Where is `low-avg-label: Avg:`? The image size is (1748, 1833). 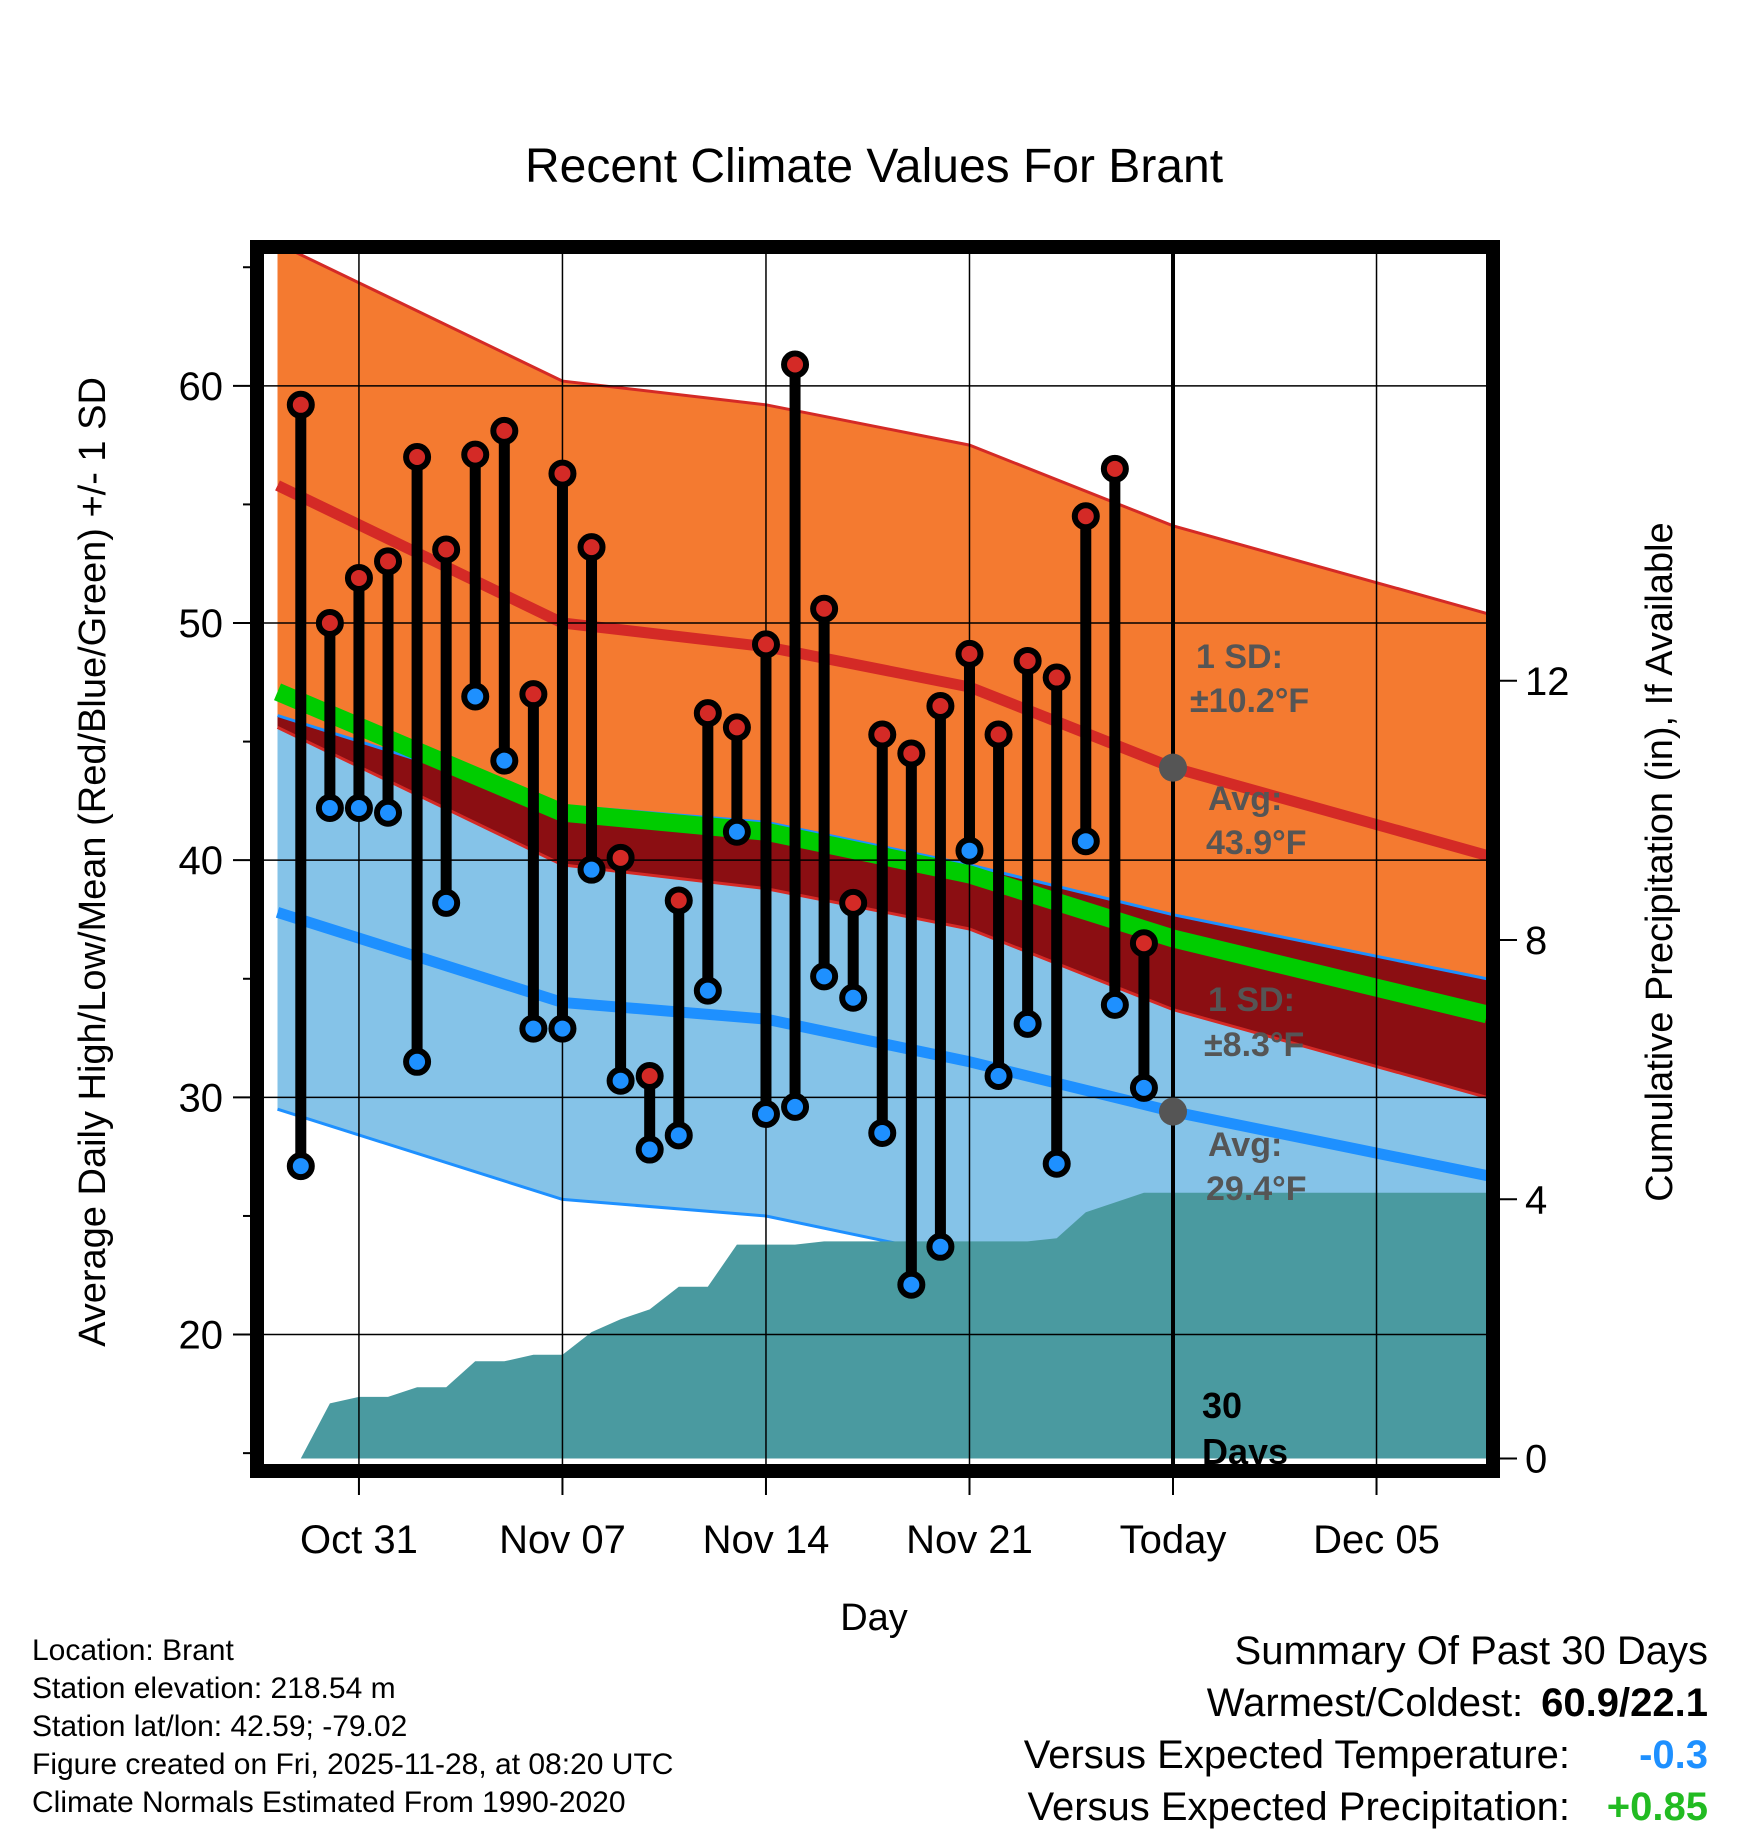 low-avg-label: Avg: is located at coordinates (1245, 1145).